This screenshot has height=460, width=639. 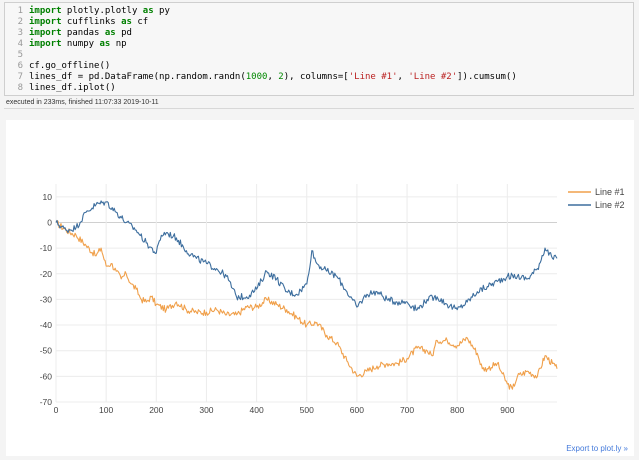 What do you see at coordinates (407, 410) in the screenshot?
I see `x-tick-label: 700` at bounding box center [407, 410].